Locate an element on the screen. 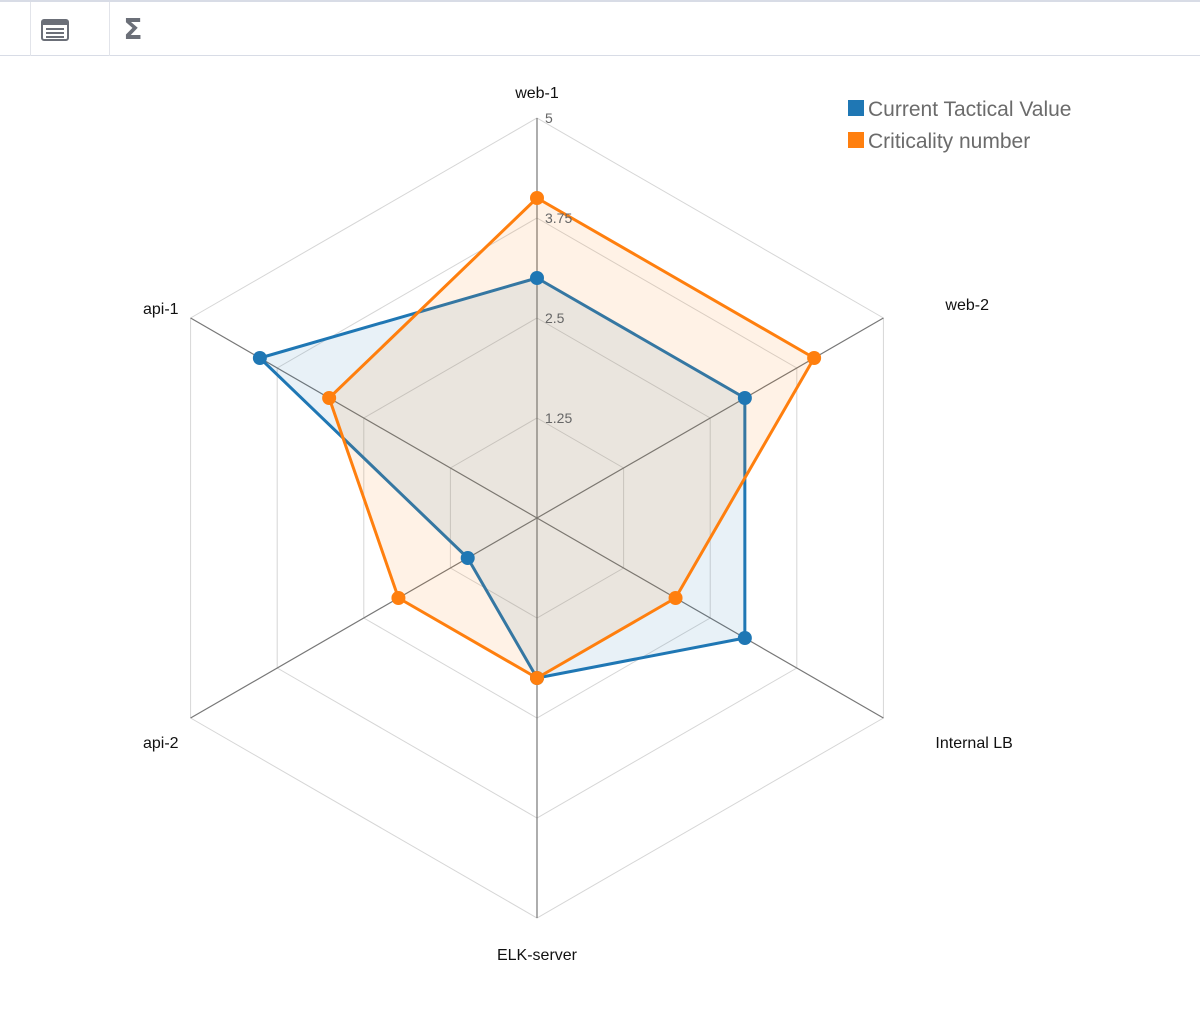 This screenshot has width=1200, height=1023. toolbar: Σ is located at coordinates (600, 28).